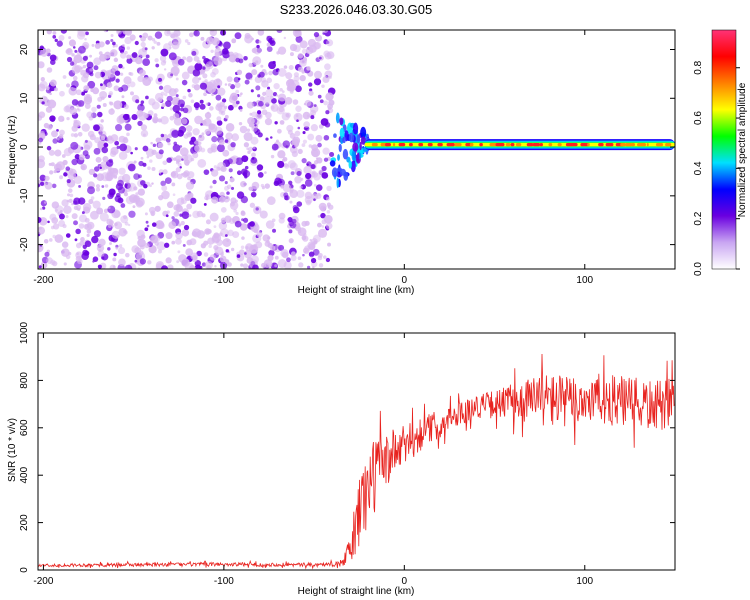  What do you see at coordinates (584, 280) in the screenshot?
I see `x-tick-label: 100` at bounding box center [584, 280].